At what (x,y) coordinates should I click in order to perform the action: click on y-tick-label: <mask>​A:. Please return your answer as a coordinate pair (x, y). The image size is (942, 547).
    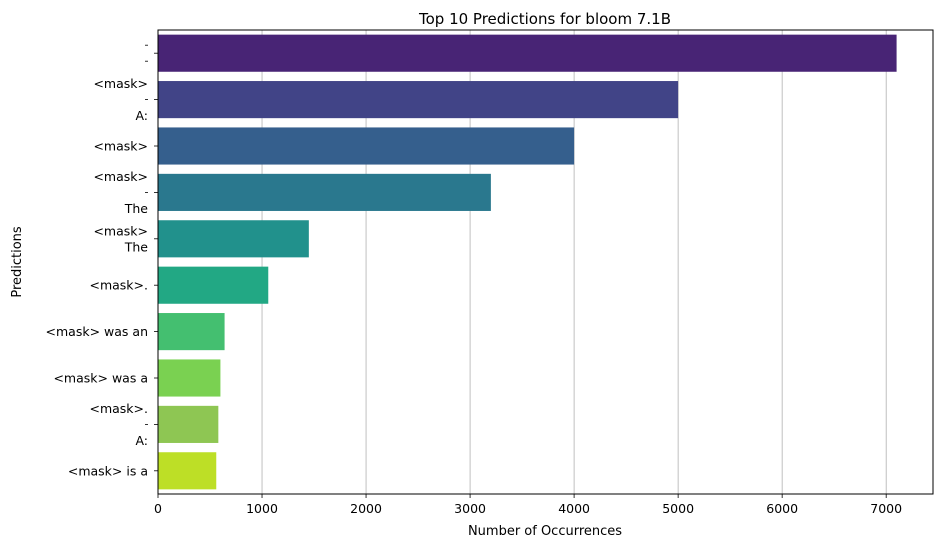
    Looking at the image, I should click on (120, 99).